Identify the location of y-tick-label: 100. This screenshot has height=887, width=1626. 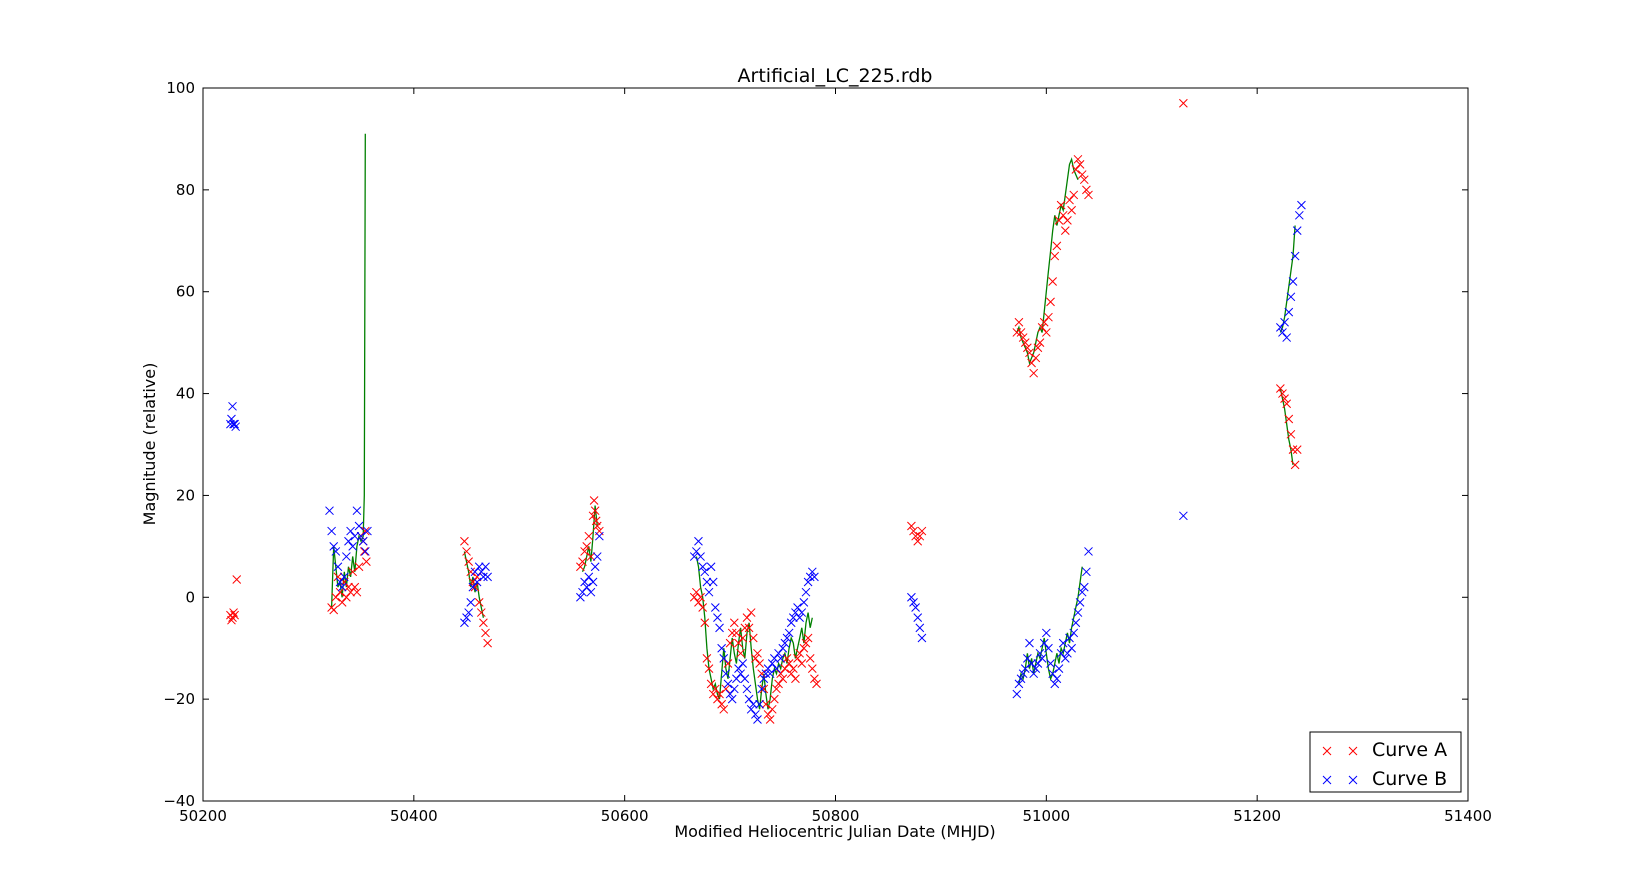
(180, 88).